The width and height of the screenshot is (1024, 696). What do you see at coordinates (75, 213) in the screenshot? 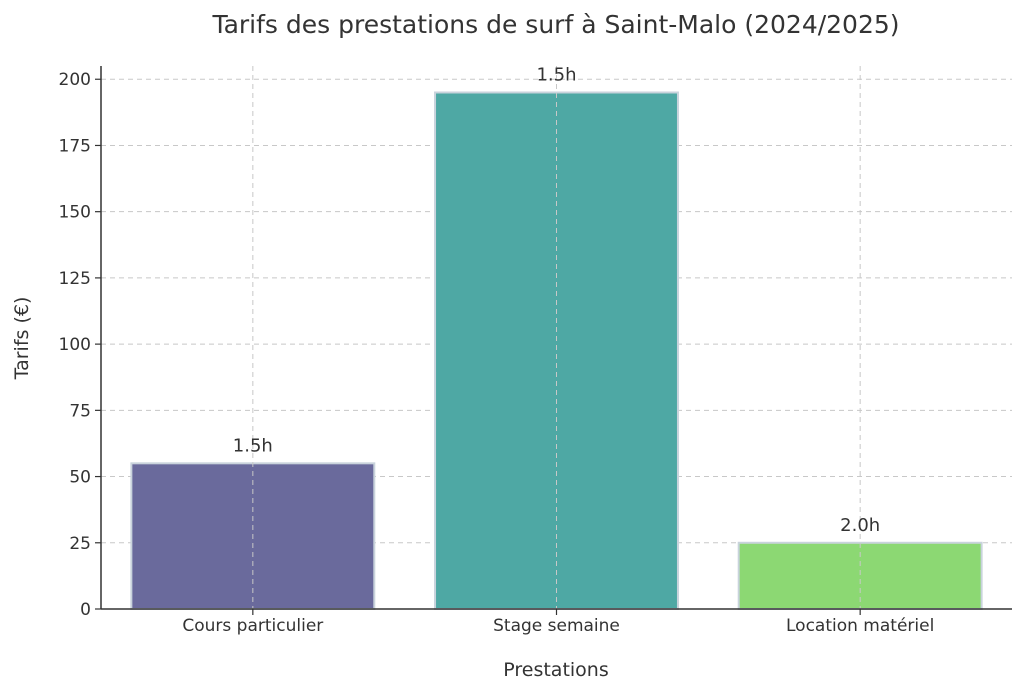
I see `y-tick-label: 150` at bounding box center [75, 213].